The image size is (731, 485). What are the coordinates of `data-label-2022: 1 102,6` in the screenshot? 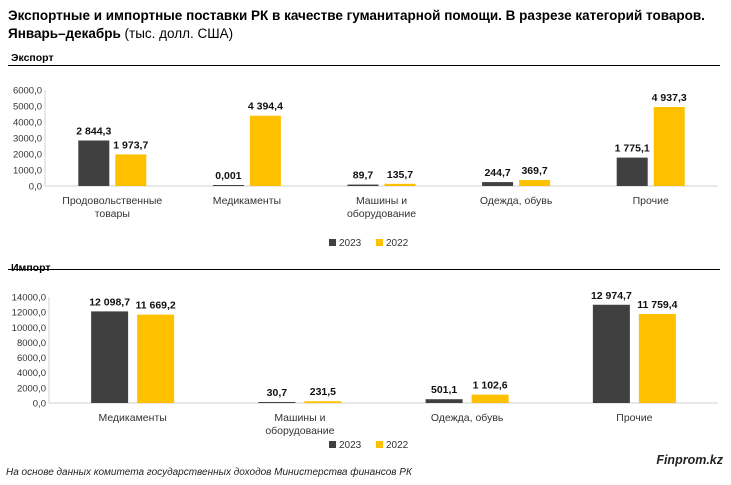 It's located at (490, 386).